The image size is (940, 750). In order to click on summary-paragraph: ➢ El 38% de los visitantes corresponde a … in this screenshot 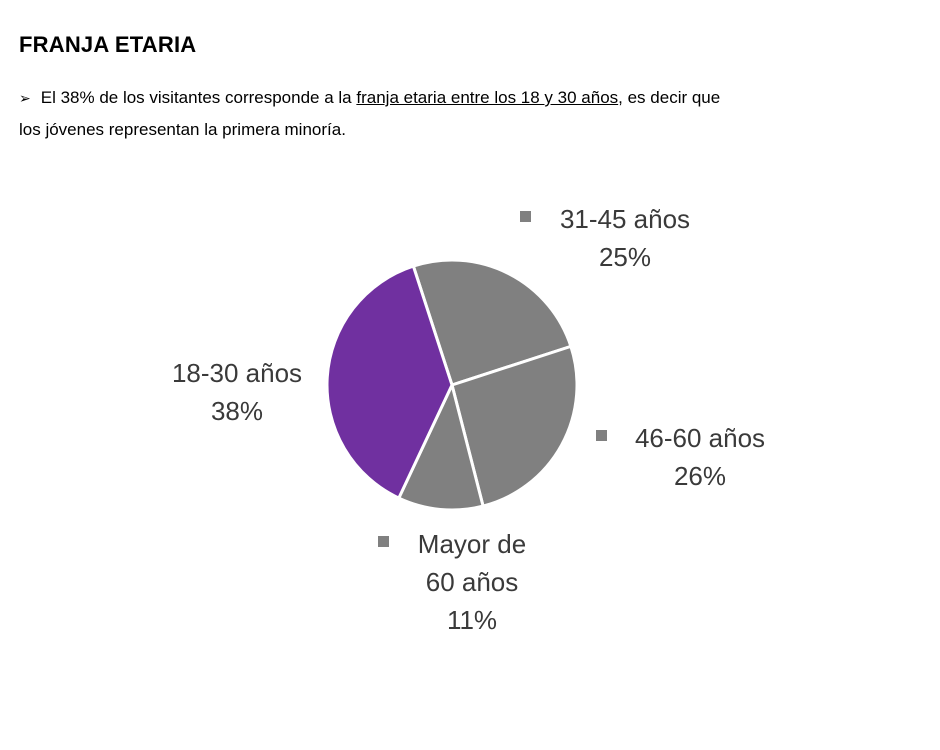, I will do `click(460, 114)`.